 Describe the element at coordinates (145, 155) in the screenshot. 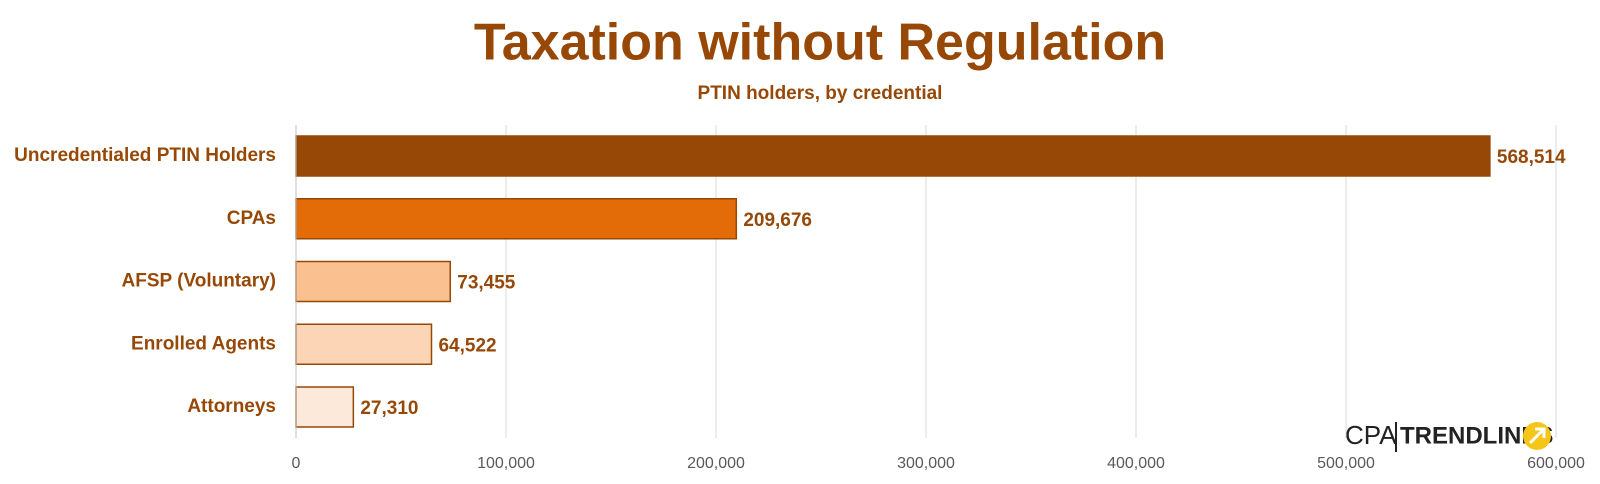

I see `y-tick-label: Uncredentialed PTIN Holders` at that location.